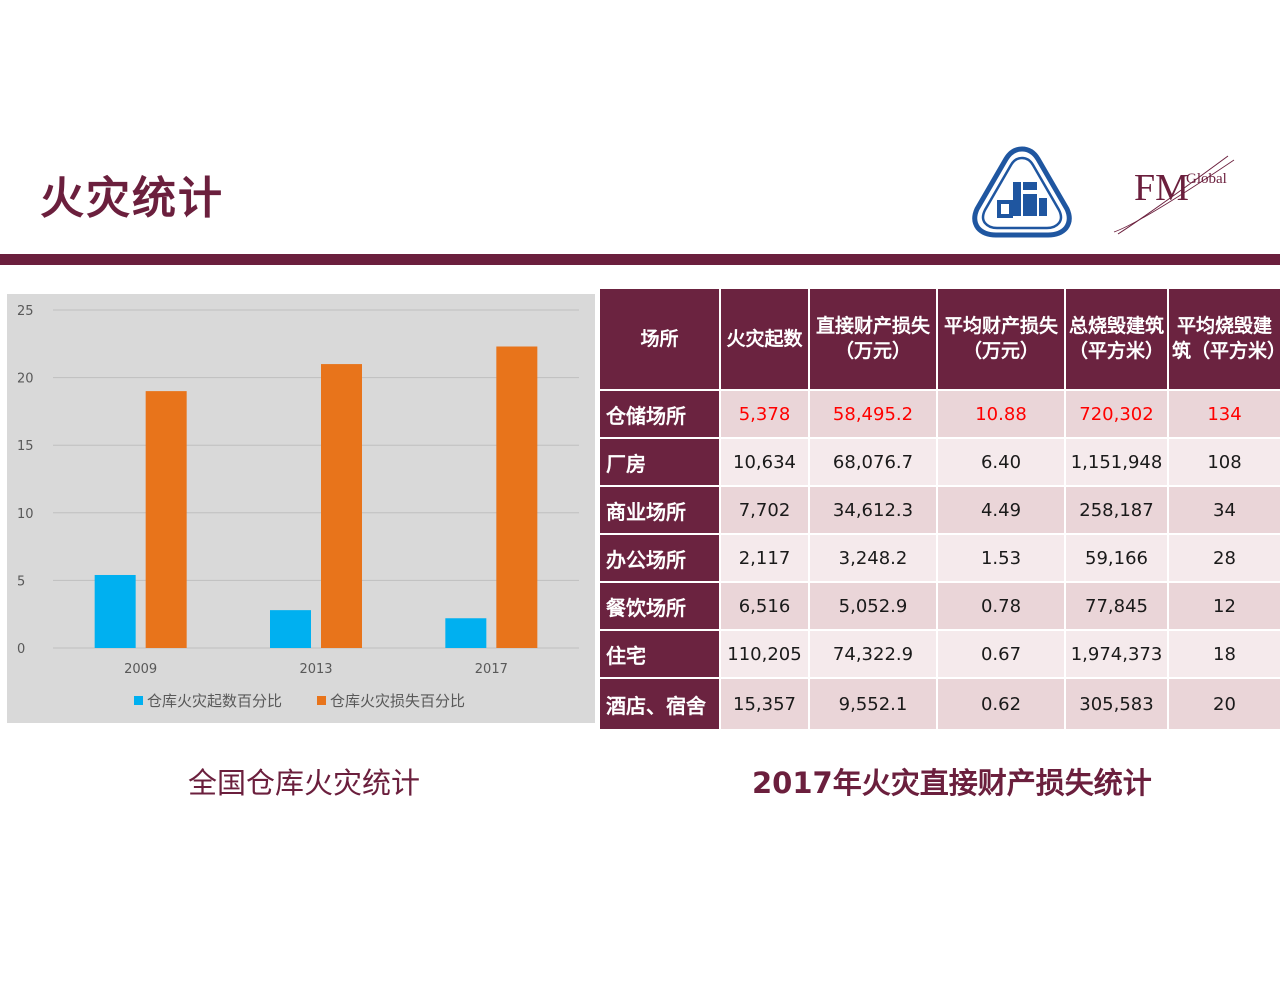 The height and width of the screenshot is (989, 1280). Describe the element at coordinates (1223, 339) in the screenshot. I see `header-avg-area: 平均烧毁建筑（平方米）` at that location.